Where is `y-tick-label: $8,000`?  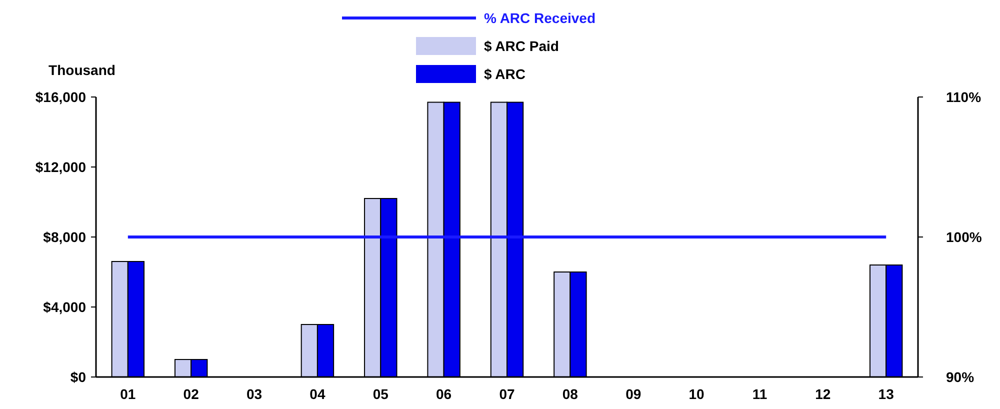 y-tick-label: $8,000 is located at coordinates (64, 236).